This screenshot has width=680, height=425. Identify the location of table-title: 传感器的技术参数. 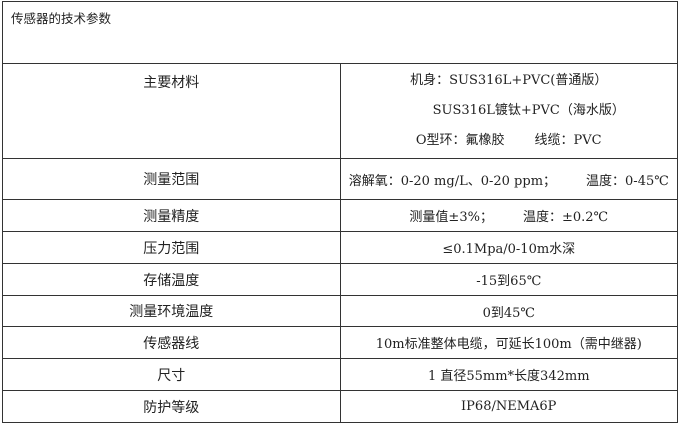
(340, 32).